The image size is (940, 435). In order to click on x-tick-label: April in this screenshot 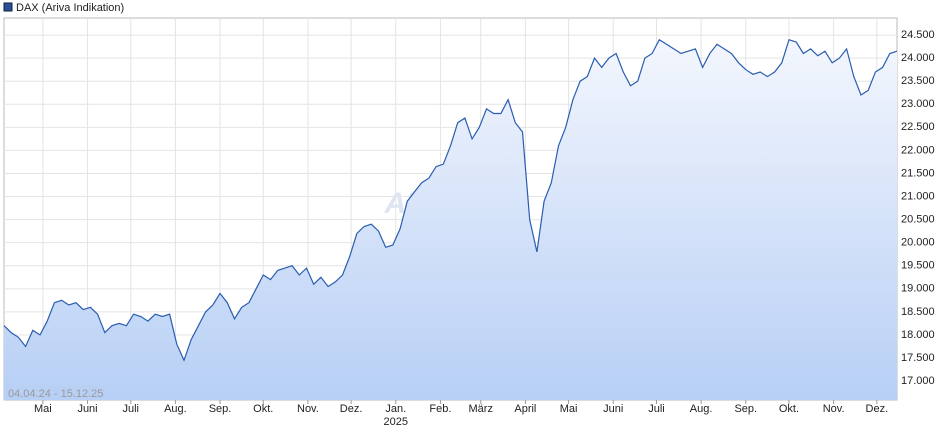, I will do `click(525, 409)`.